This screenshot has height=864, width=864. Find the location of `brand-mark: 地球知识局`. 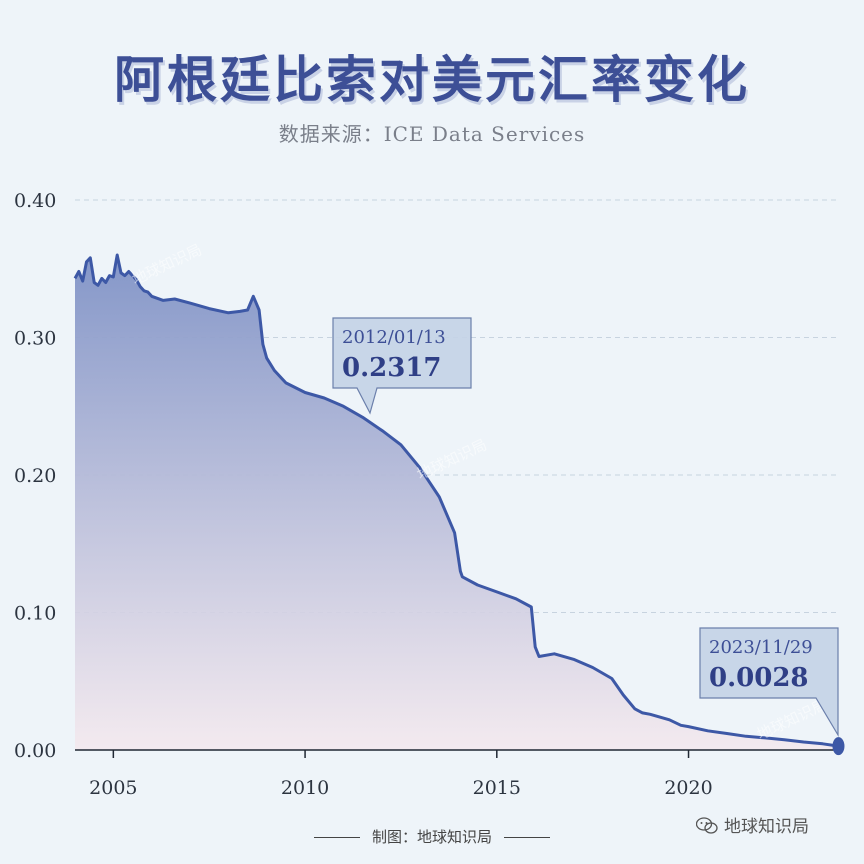

brand-mark: 地球知识局 is located at coordinates (752, 824).